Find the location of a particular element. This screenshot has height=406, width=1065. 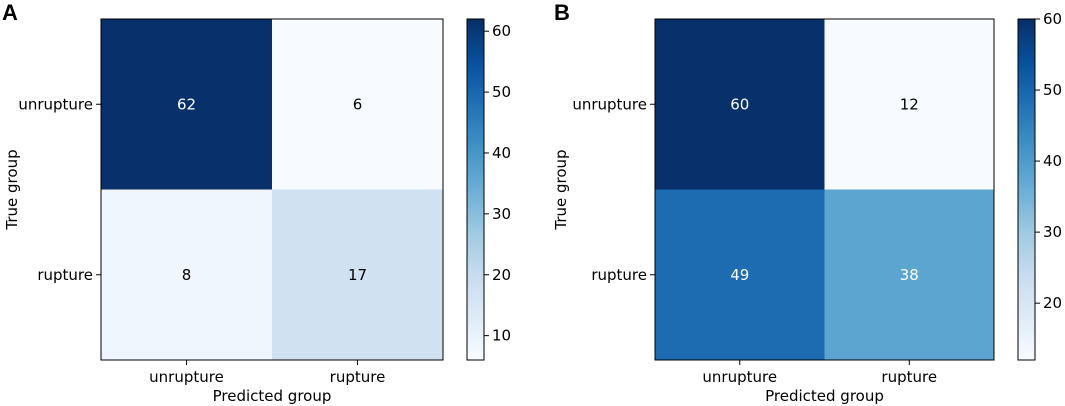

cell-value-label: 62 is located at coordinates (186, 104).